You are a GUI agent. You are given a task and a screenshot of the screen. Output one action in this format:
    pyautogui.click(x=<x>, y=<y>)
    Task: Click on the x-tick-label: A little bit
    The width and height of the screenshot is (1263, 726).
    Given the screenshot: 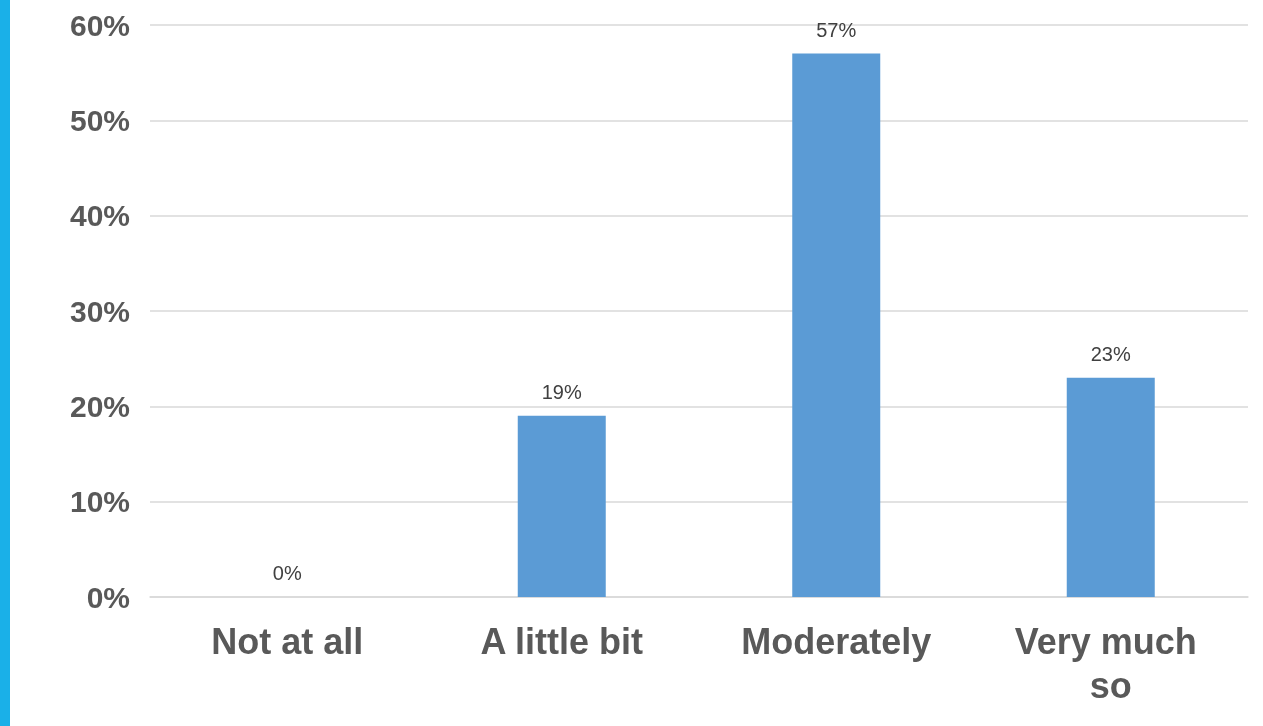 What is the action you would take?
    pyautogui.click(x=562, y=641)
    